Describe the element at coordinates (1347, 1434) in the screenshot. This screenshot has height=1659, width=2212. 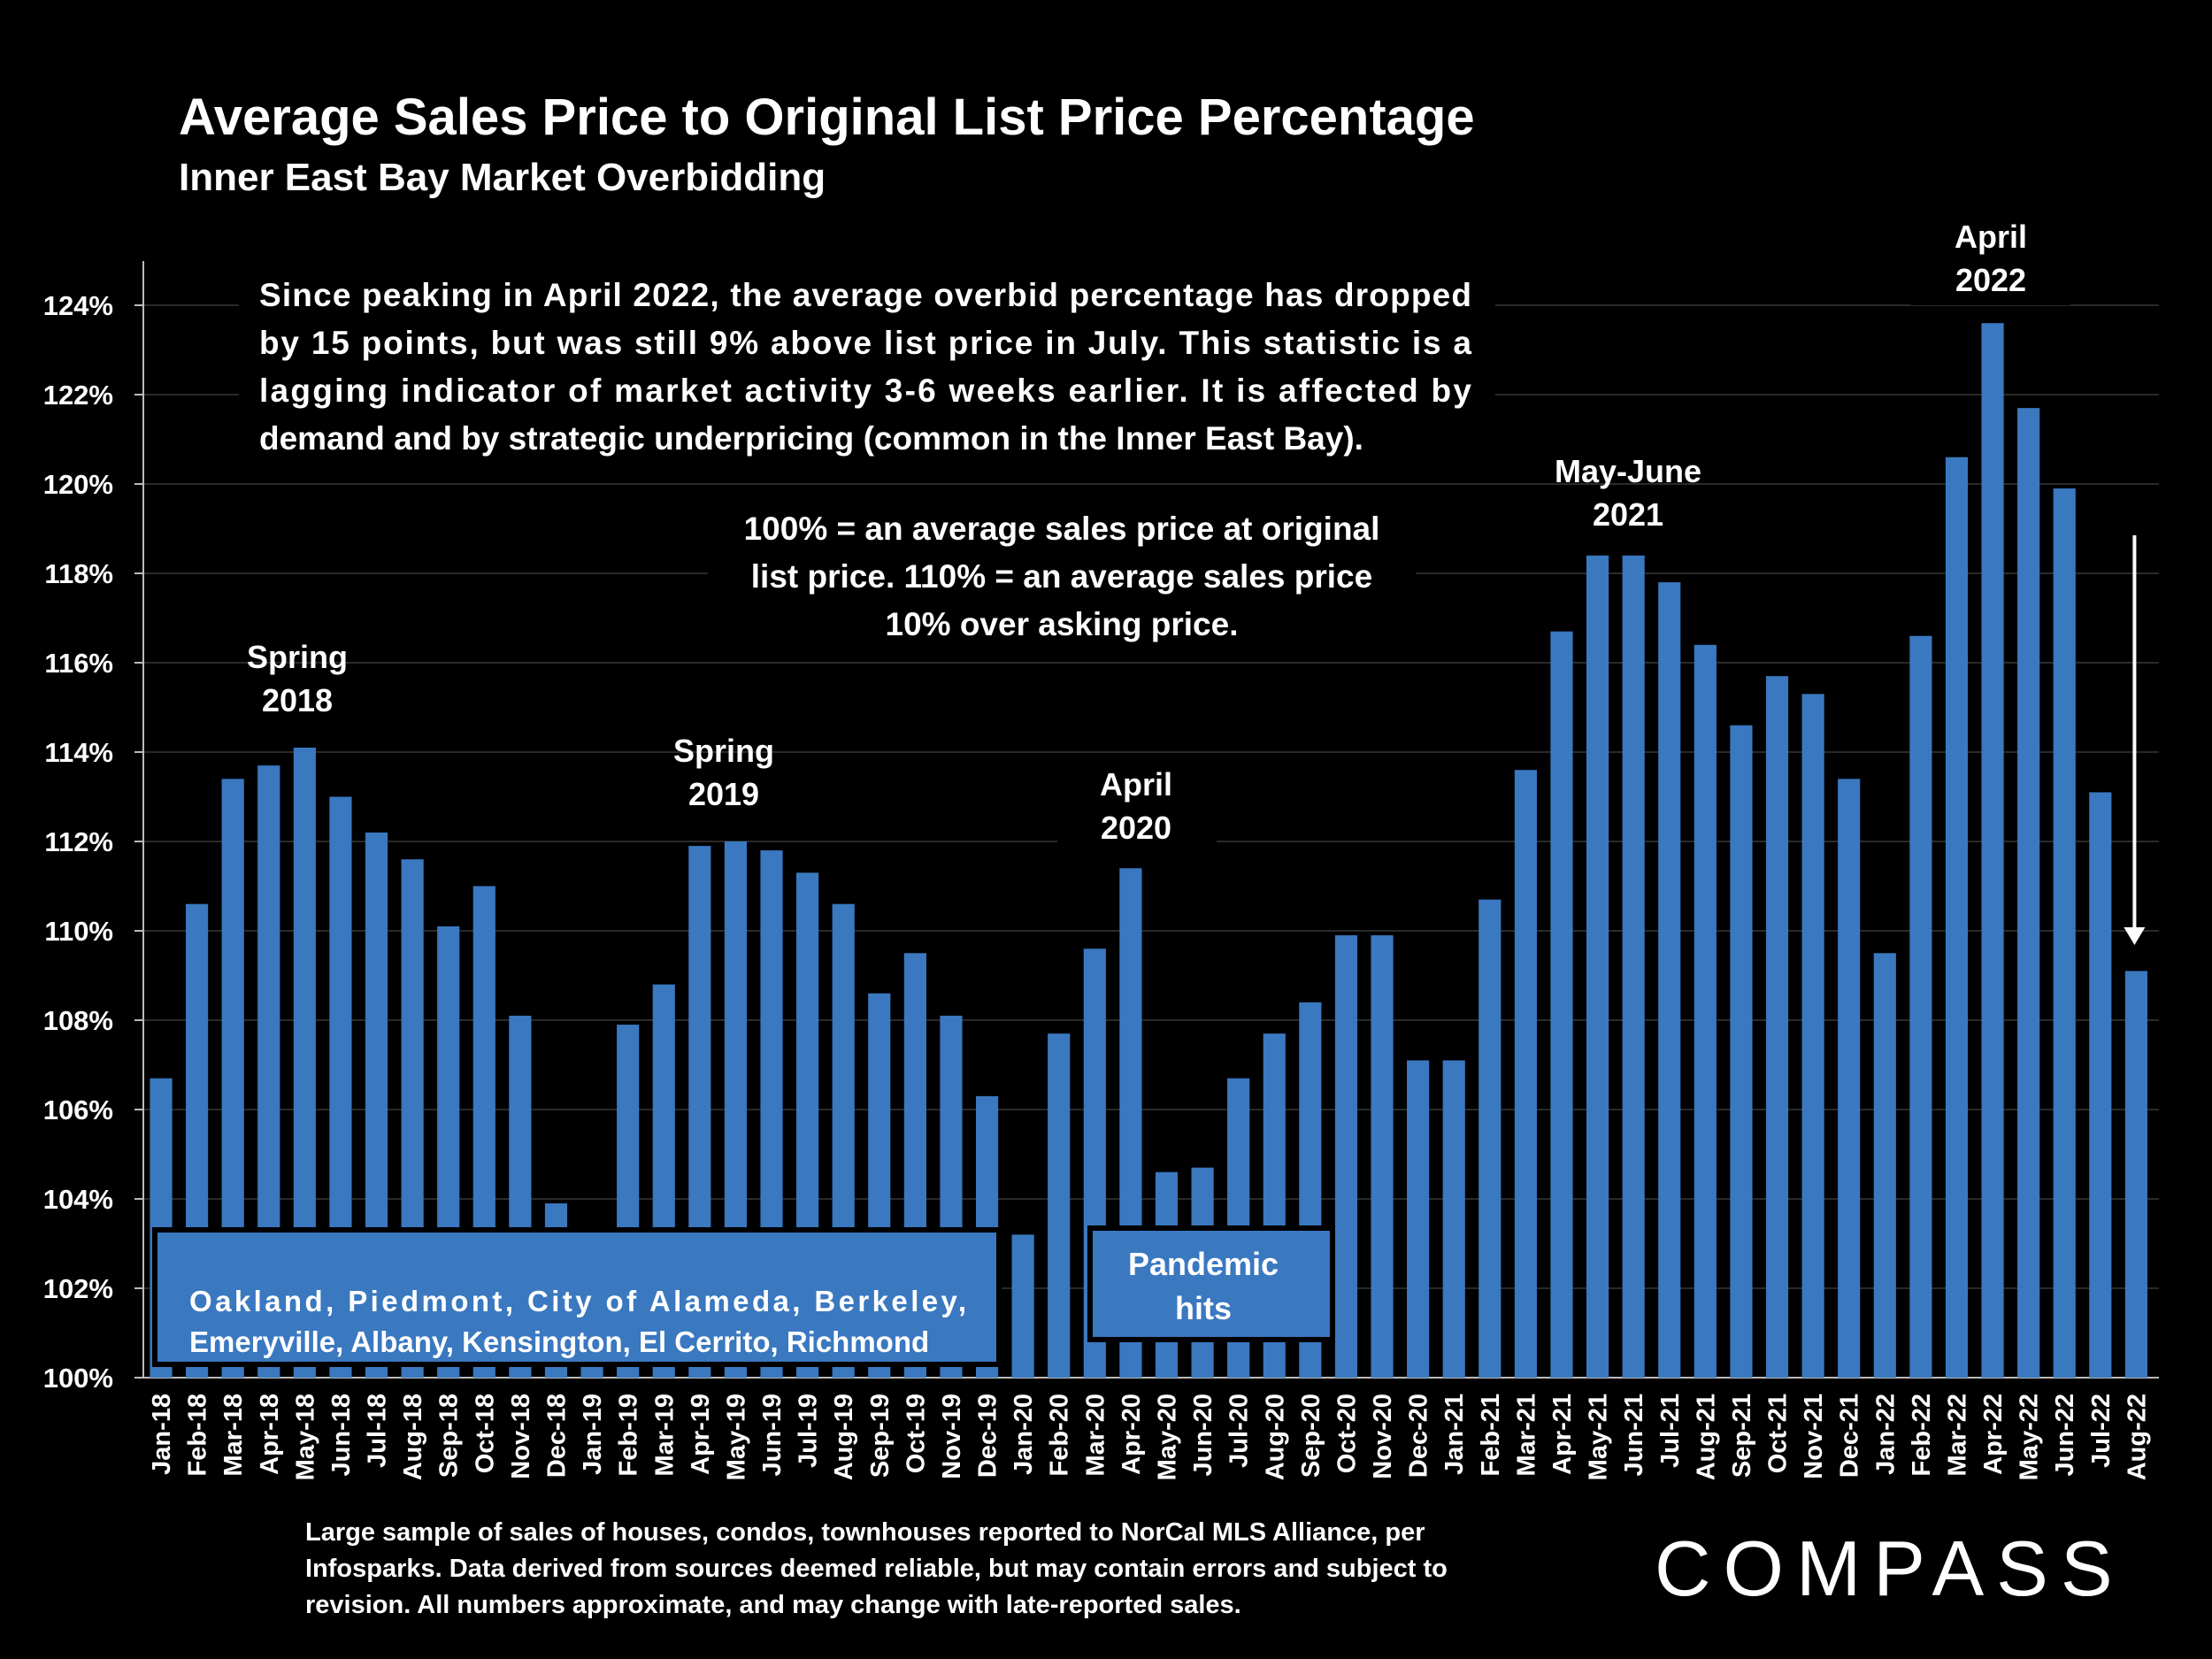
I see `x-tick-label: Oct-20` at that location.